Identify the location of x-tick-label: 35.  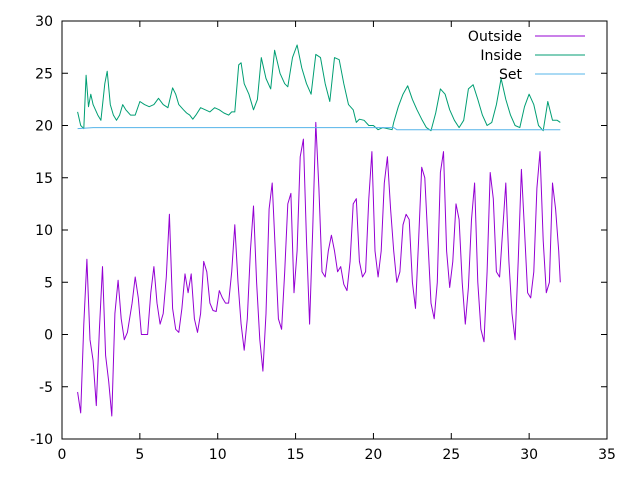
(607, 455).